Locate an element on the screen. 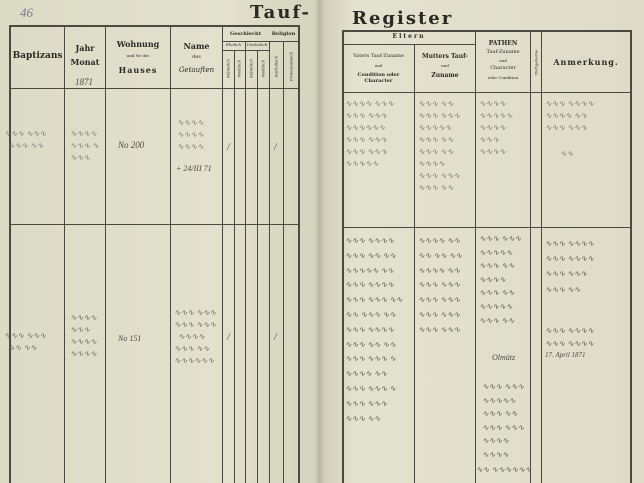 The image size is (644, 483). sex-mark-2: / is located at coordinates (228, 337).